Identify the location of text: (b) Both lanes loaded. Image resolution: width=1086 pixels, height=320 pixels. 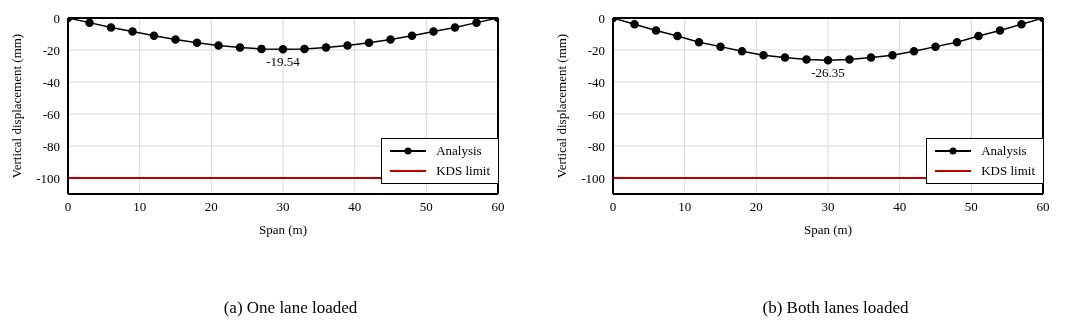
(835, 308).